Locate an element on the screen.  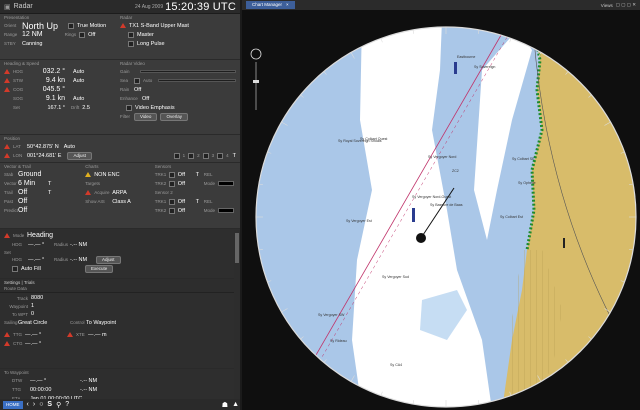
sensor-row-3-rel: REL is located at coordinates (208, 201).